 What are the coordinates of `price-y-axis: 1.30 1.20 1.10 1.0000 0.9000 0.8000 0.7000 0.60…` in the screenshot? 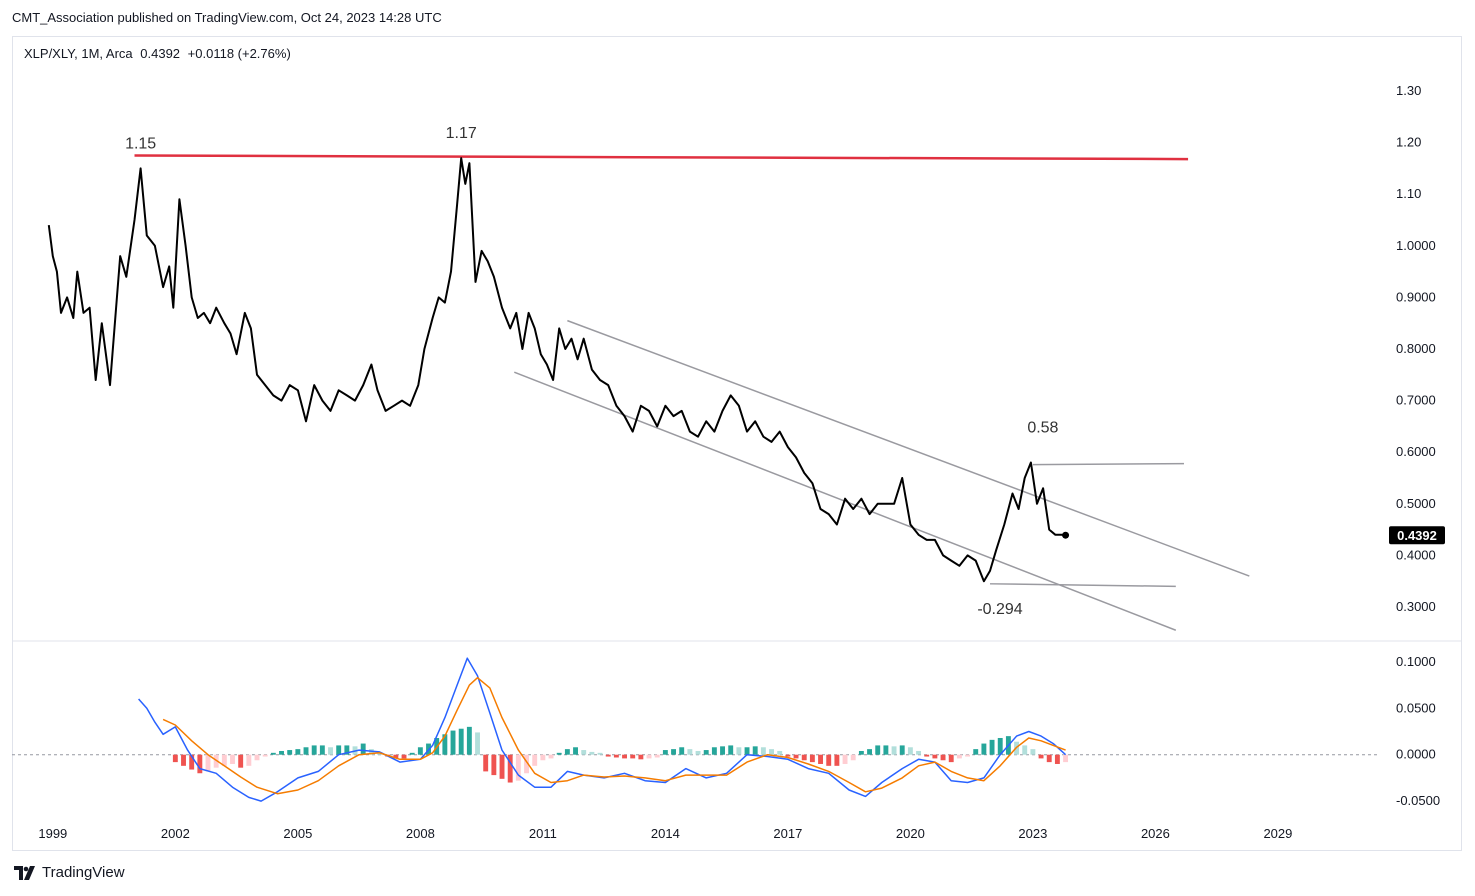 It's located at (1417, 348).